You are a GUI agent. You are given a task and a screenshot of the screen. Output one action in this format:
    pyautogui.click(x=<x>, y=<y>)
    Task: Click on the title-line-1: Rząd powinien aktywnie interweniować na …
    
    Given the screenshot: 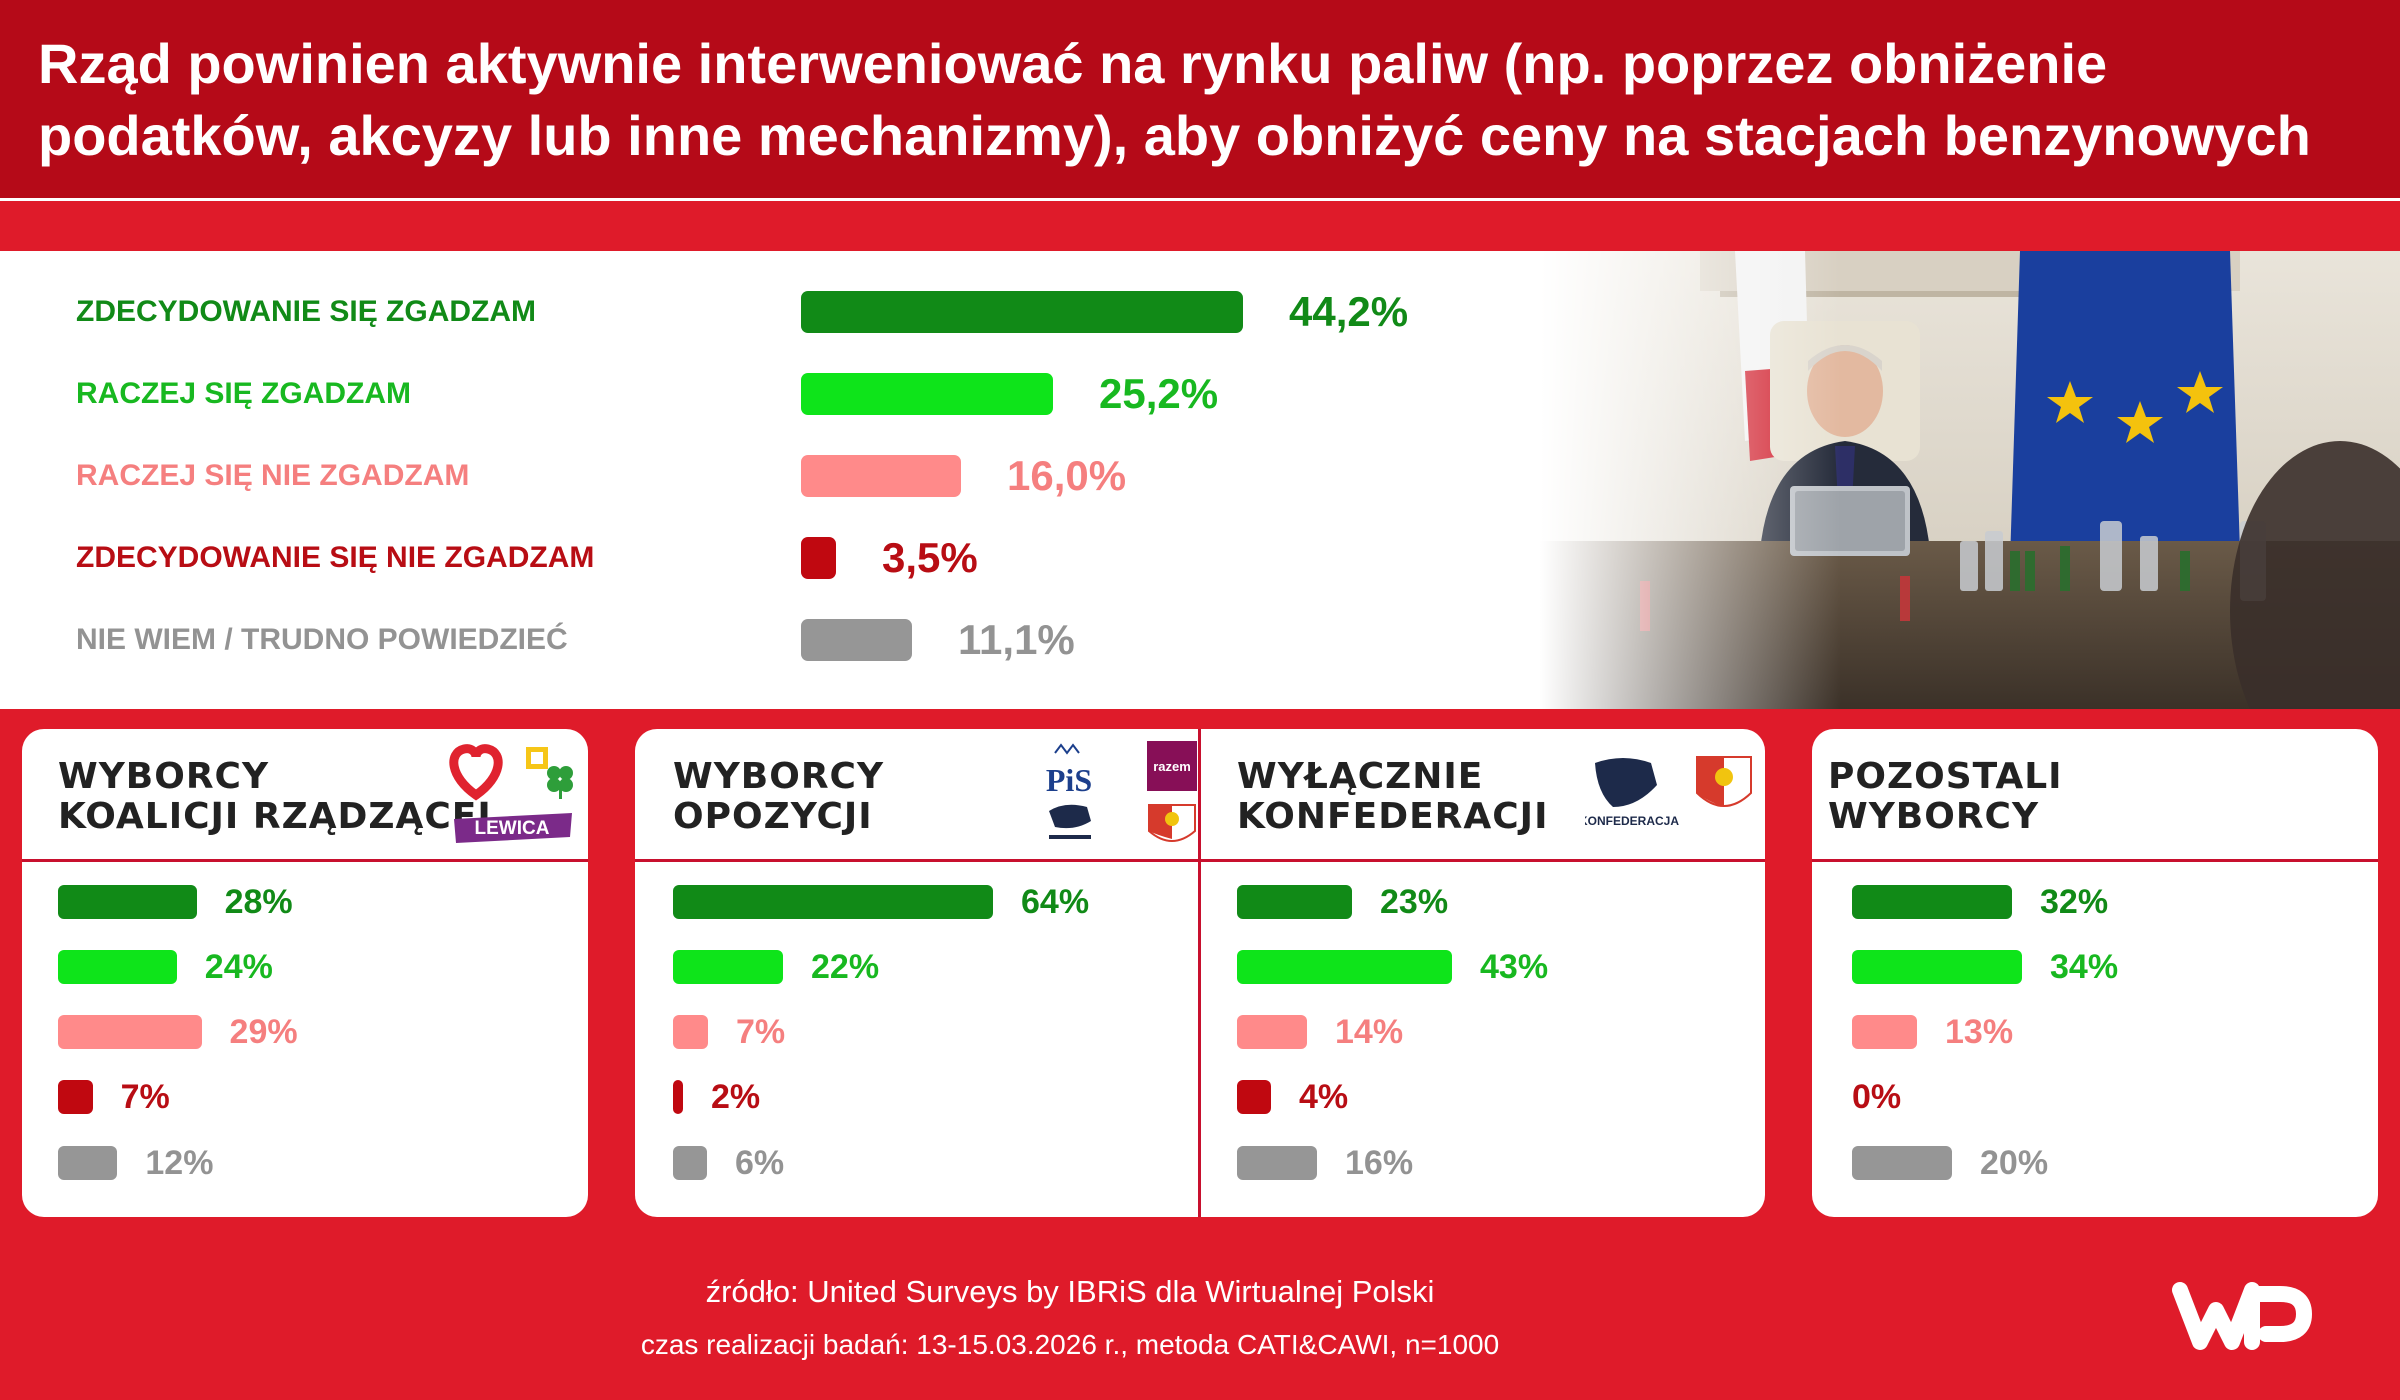 What is the action you would take?
    pyautogui.click(x=1073, y=63)
    